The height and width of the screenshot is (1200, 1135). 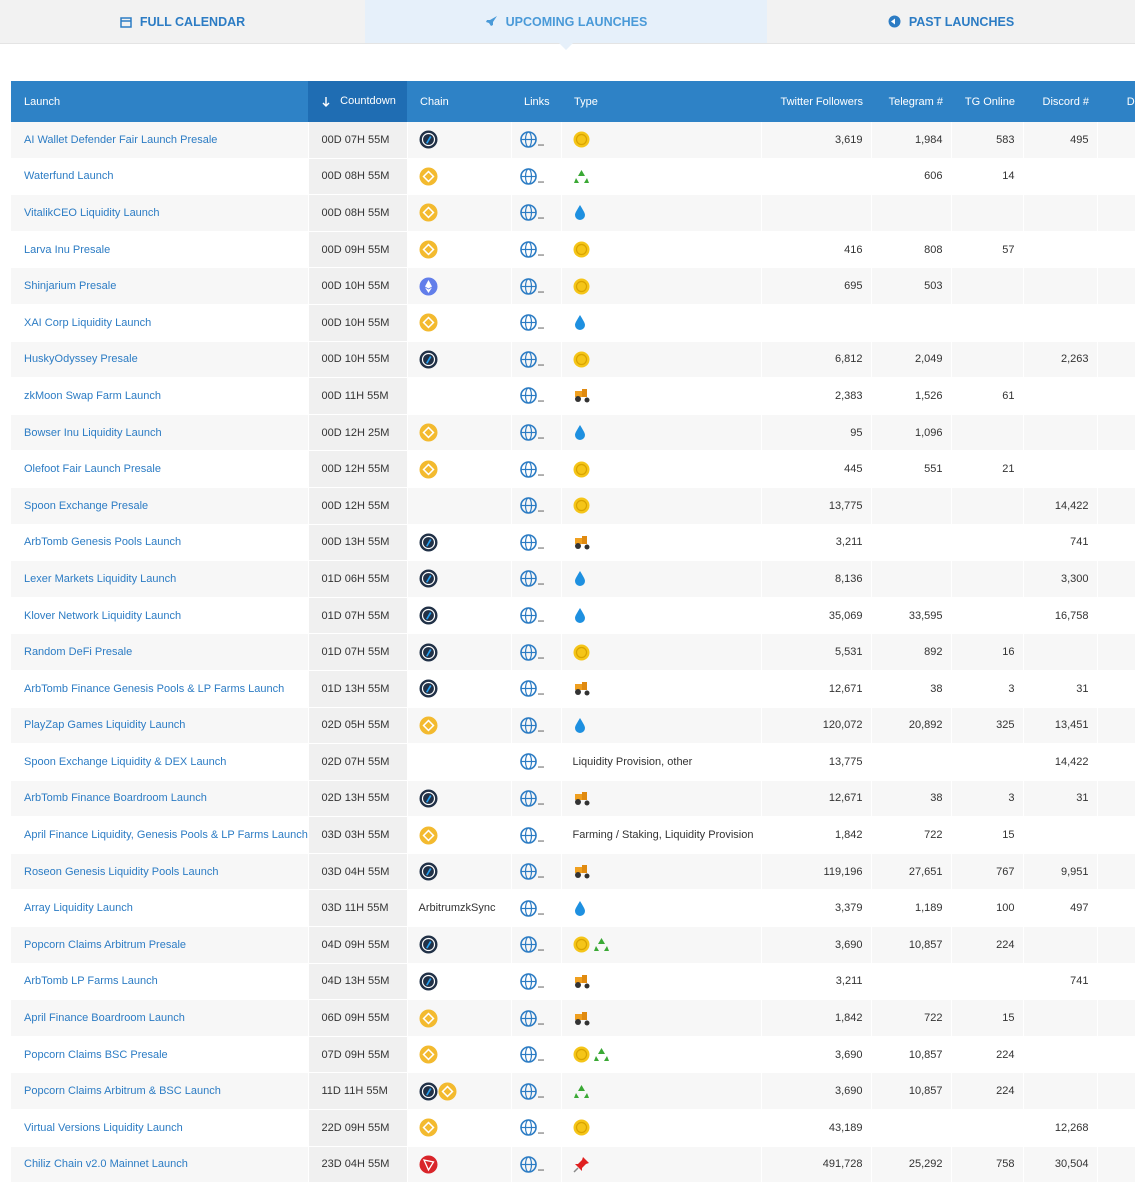 I want to click on launch-name: Lexer Markets Liquidity Launch, so click(x=160, y=579).